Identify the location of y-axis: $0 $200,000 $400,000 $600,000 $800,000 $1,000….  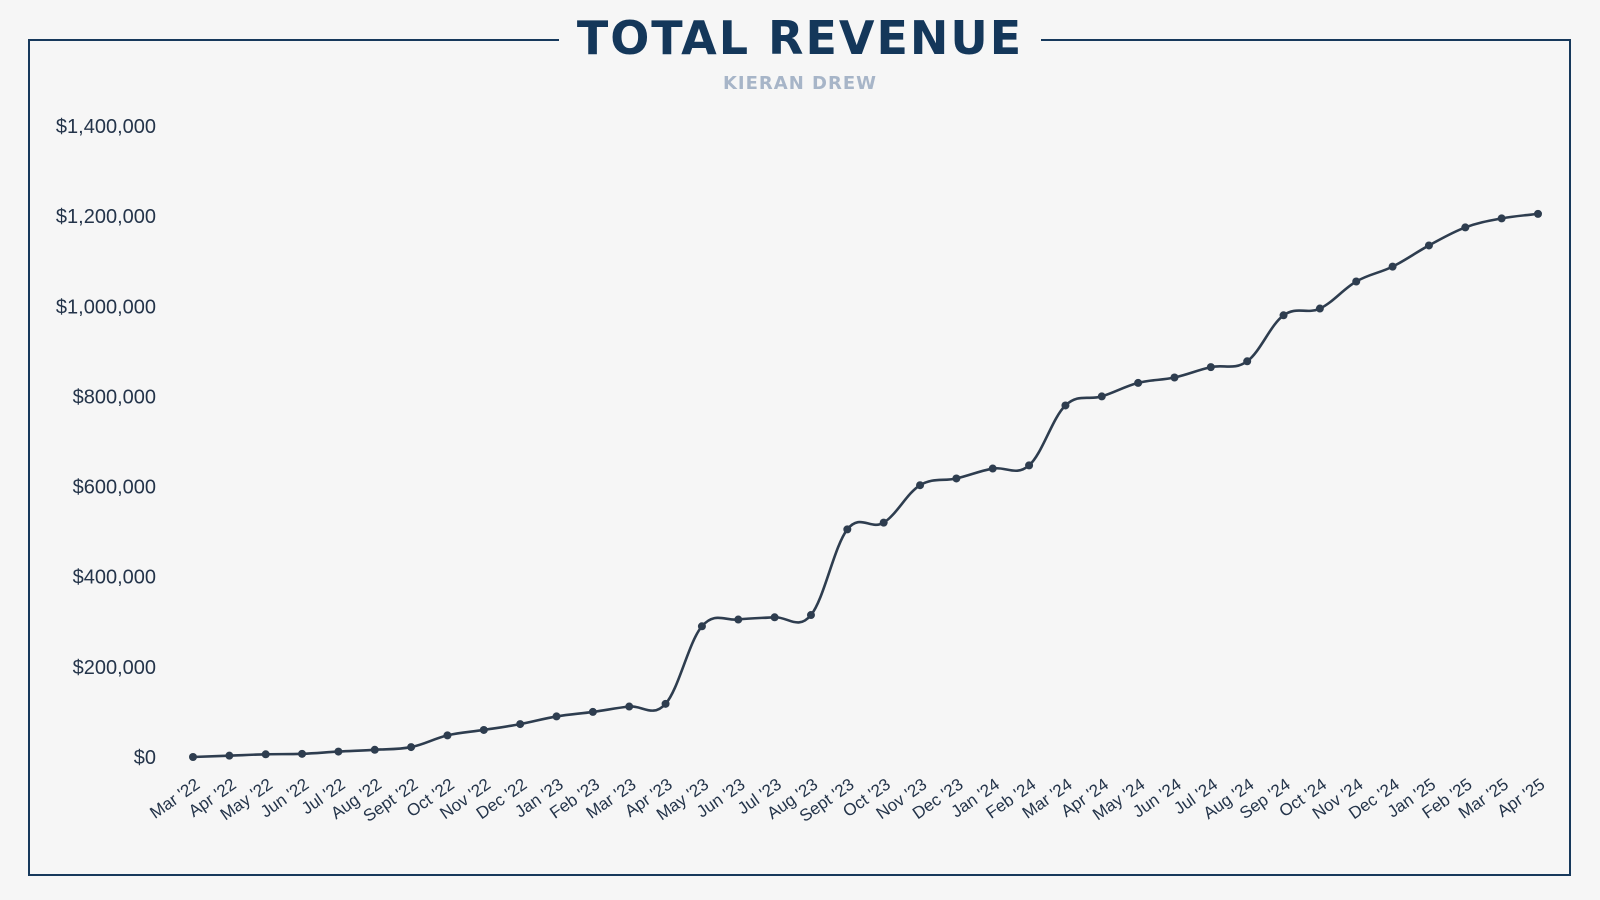
(106, 442).